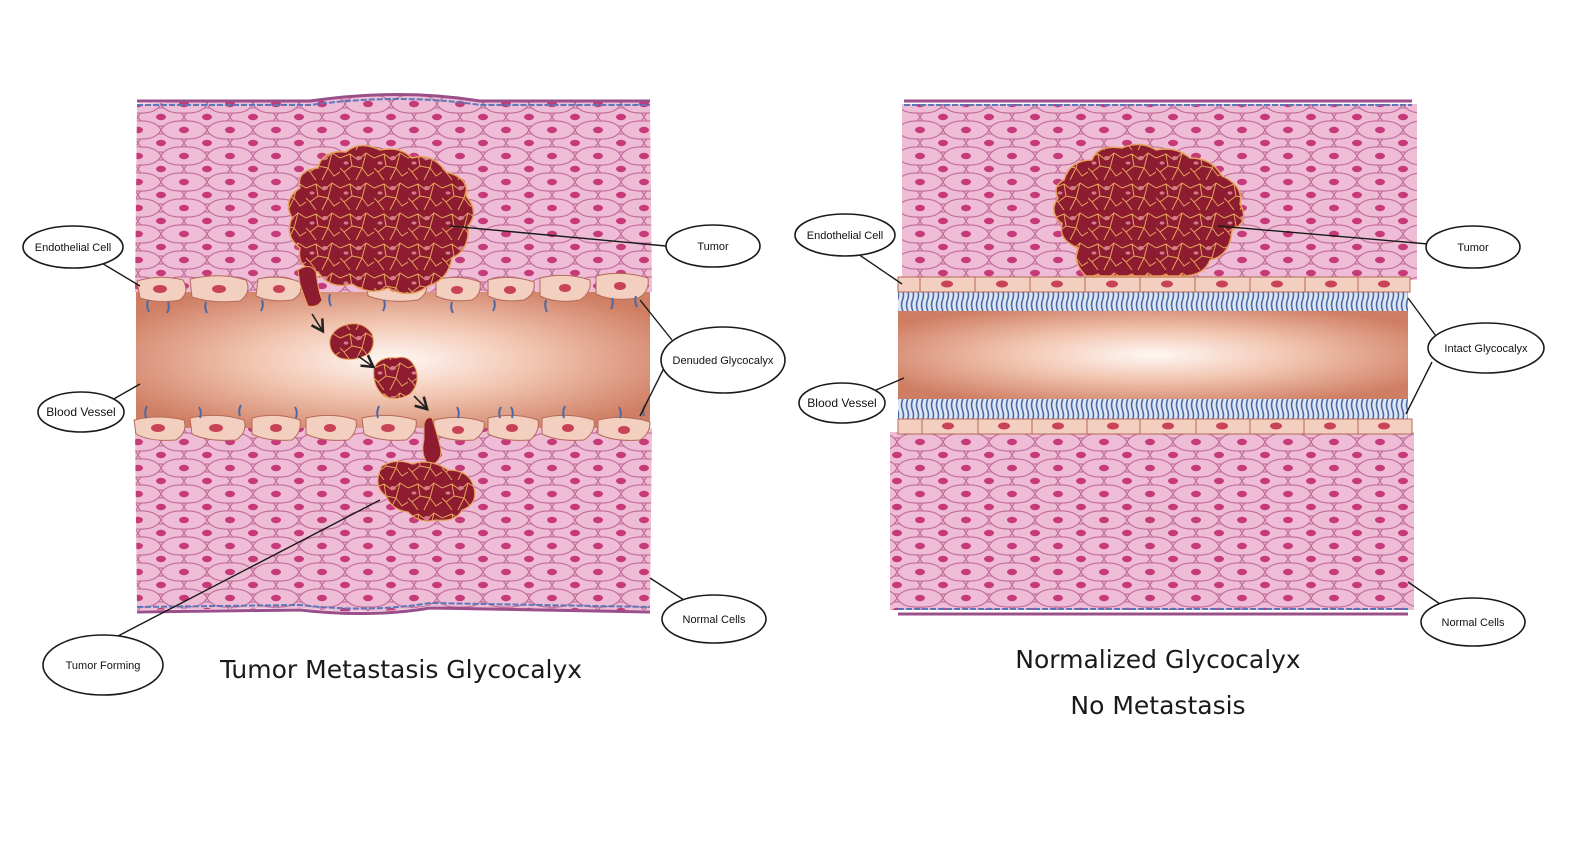 Image resolution: width=1586 pixels, height=856 pixels. Describe the element at coordinates (395, 411) in the screenshot. I see `left-denuded-glycocalyx-bottom` at that location.